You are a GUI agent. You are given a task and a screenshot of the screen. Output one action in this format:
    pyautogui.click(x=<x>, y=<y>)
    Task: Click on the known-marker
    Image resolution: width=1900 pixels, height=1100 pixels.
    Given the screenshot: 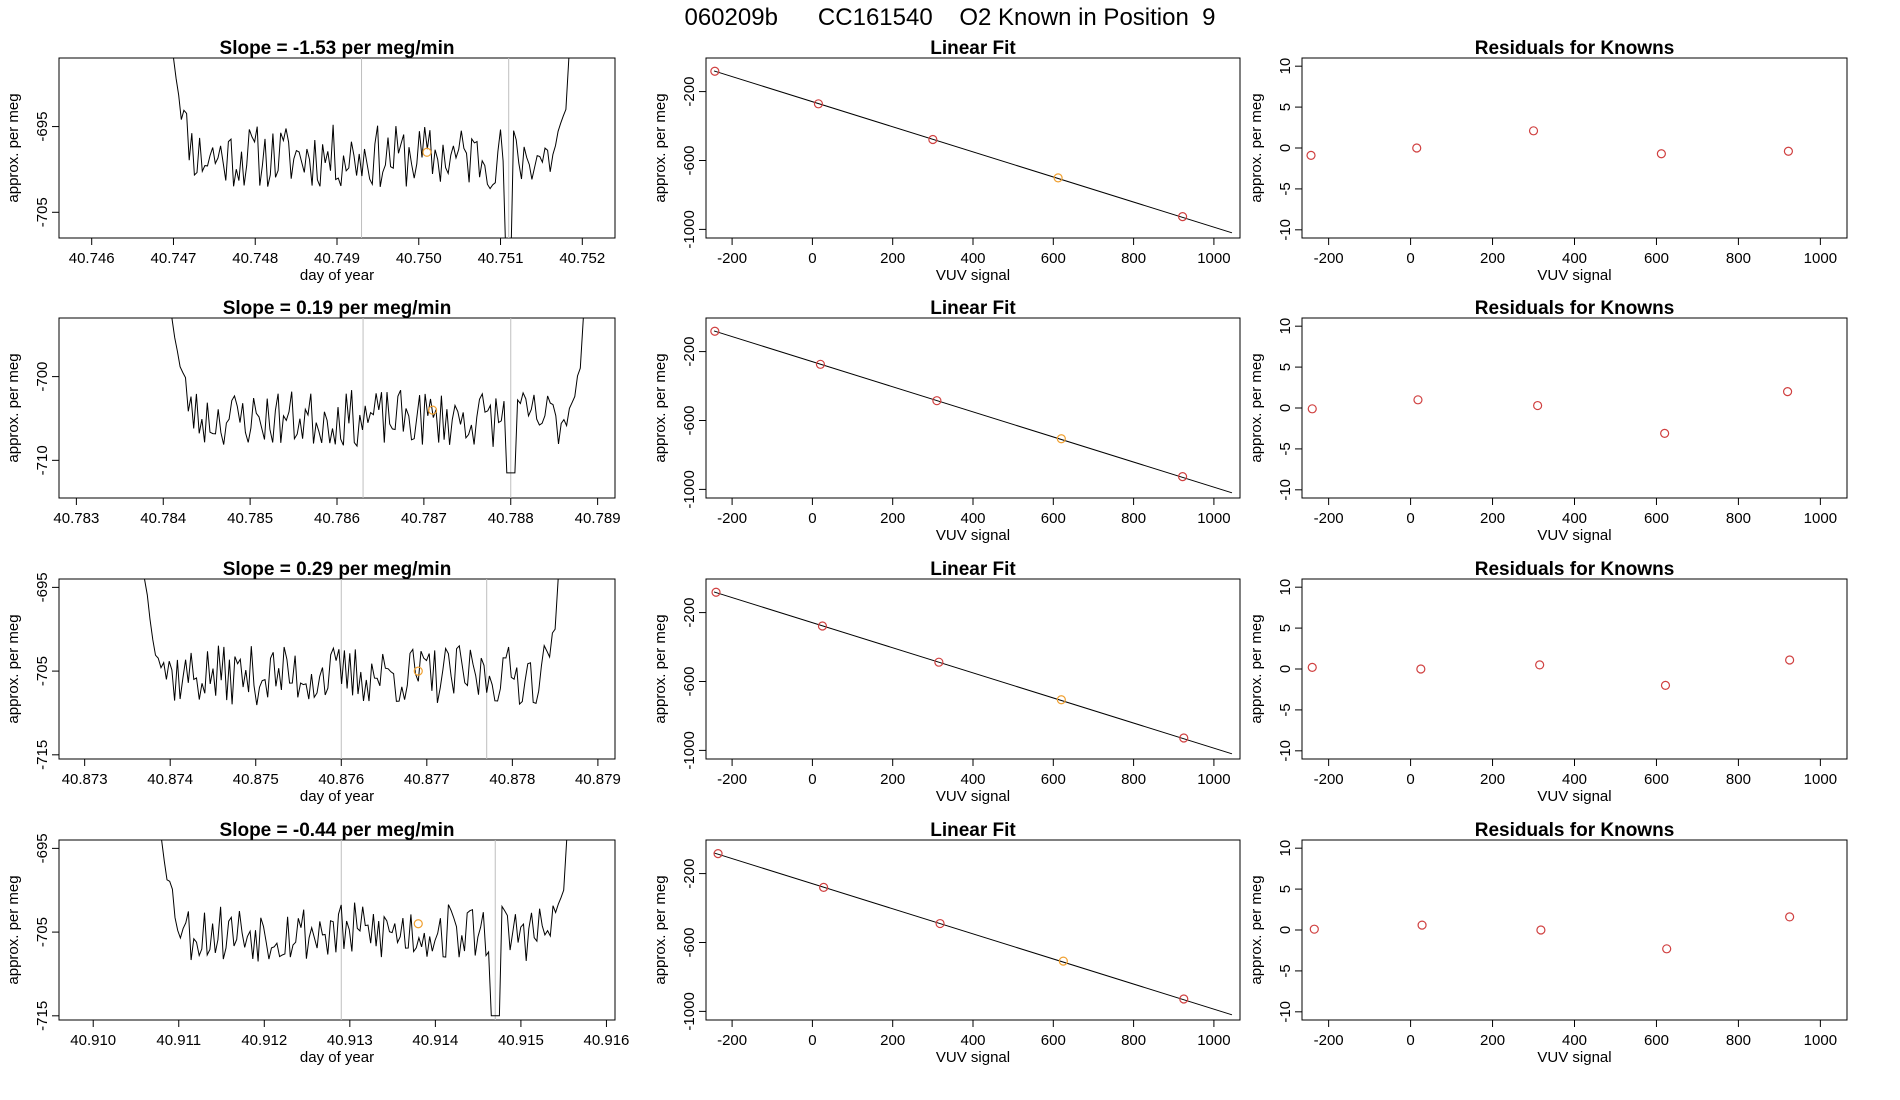 What is the action you would take?
    pyautogui.click(x=418, y=924)
    